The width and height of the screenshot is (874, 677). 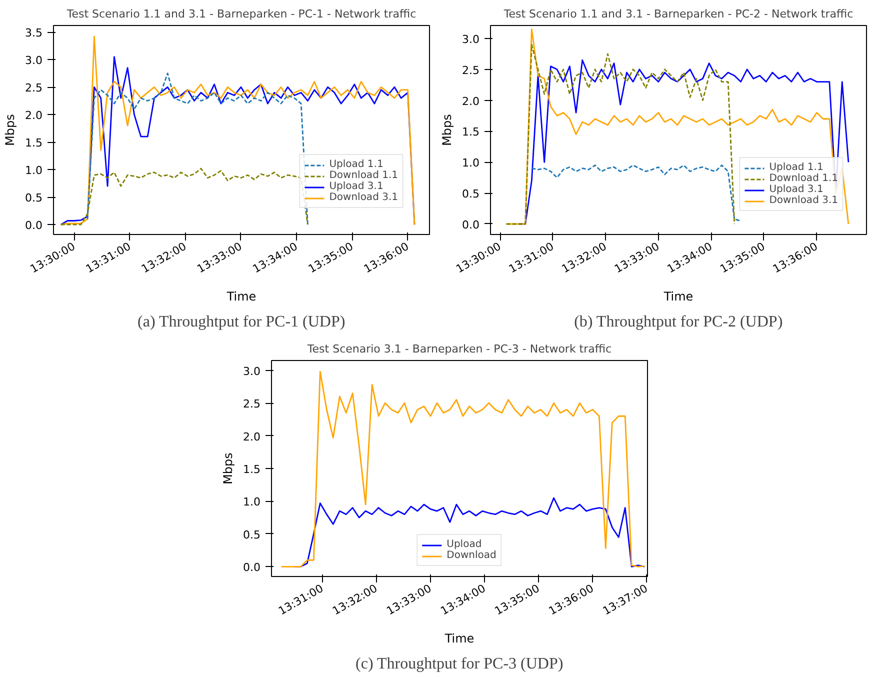 What do you see at coordinates (678, 14) in the screenshot?
I see `chart-title: Test Scenario 1.1 and 3.1 - Barneparken - PC-2 - Network traffic` at bounding box center [678, 14].